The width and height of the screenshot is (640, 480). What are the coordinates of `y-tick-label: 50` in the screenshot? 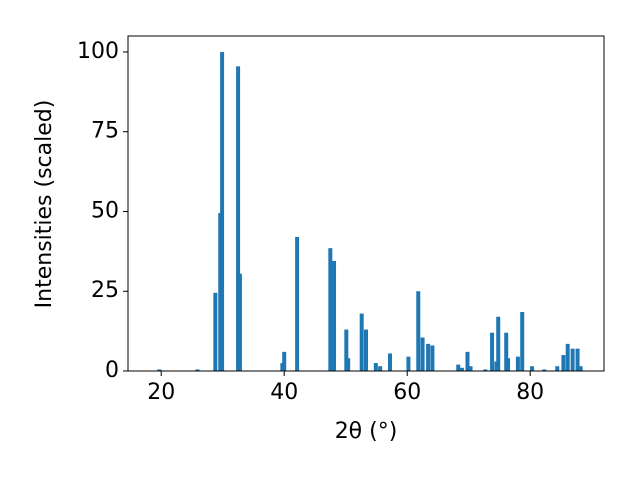 It's located at (105, 210).